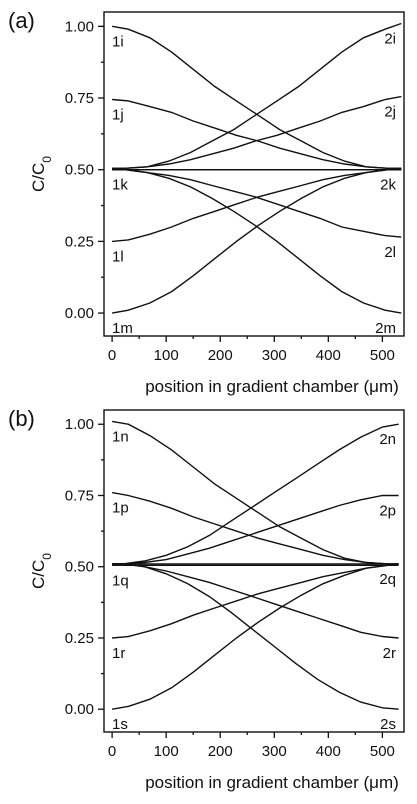 The height and width of the screenshot is (804, 417). I want to click on series-label-1m: 1m, so click(122, 328).